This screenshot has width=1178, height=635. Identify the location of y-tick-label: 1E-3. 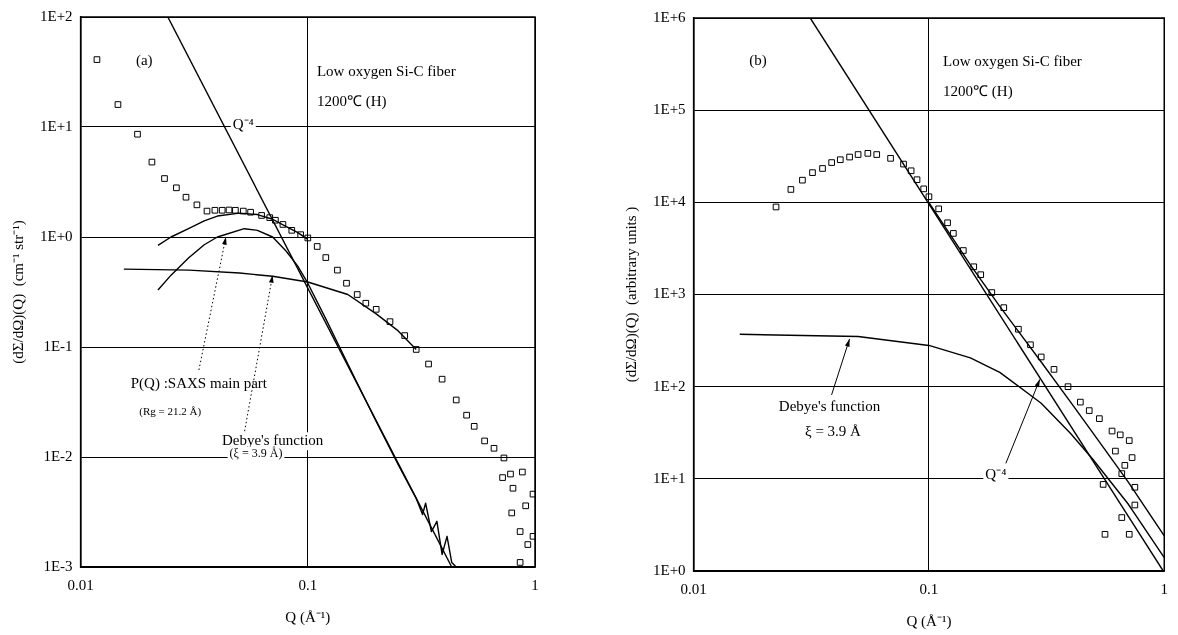
(58, 565).